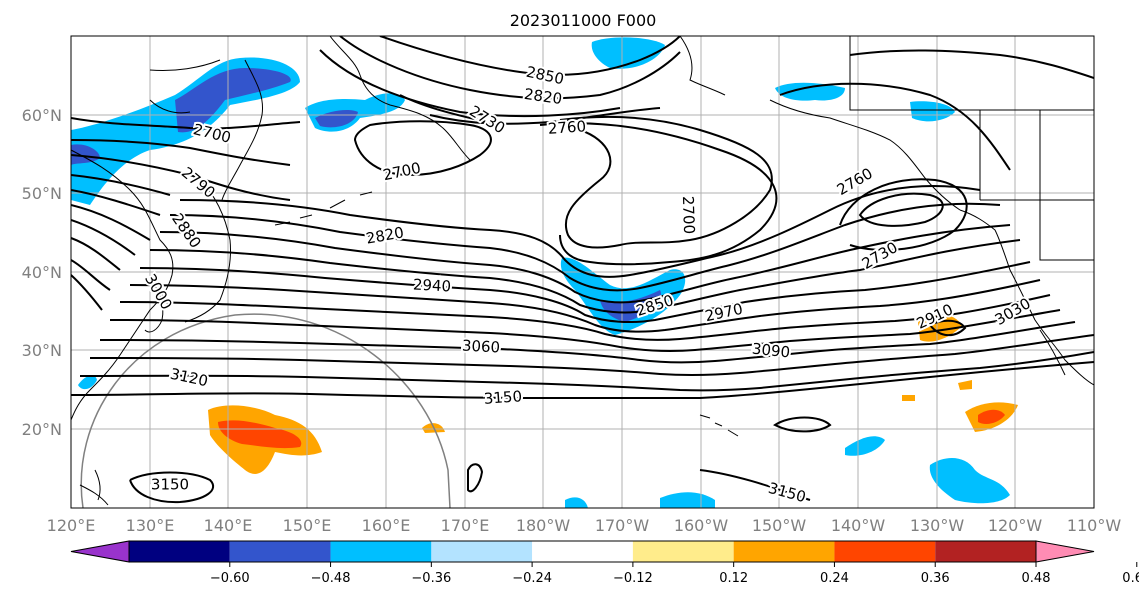 The height and width of the screenshot is (601, 1139). What do you see at coordinates (96, 254) in the screenshot?
I see `contour-2910-w` at bounding box center [96, 254].